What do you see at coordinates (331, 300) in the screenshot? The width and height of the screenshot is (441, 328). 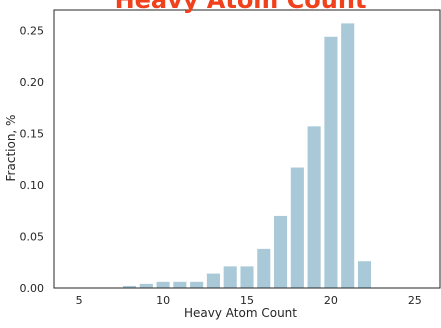 I see `x-tick-label: 20` at bounding box center [331, 300].